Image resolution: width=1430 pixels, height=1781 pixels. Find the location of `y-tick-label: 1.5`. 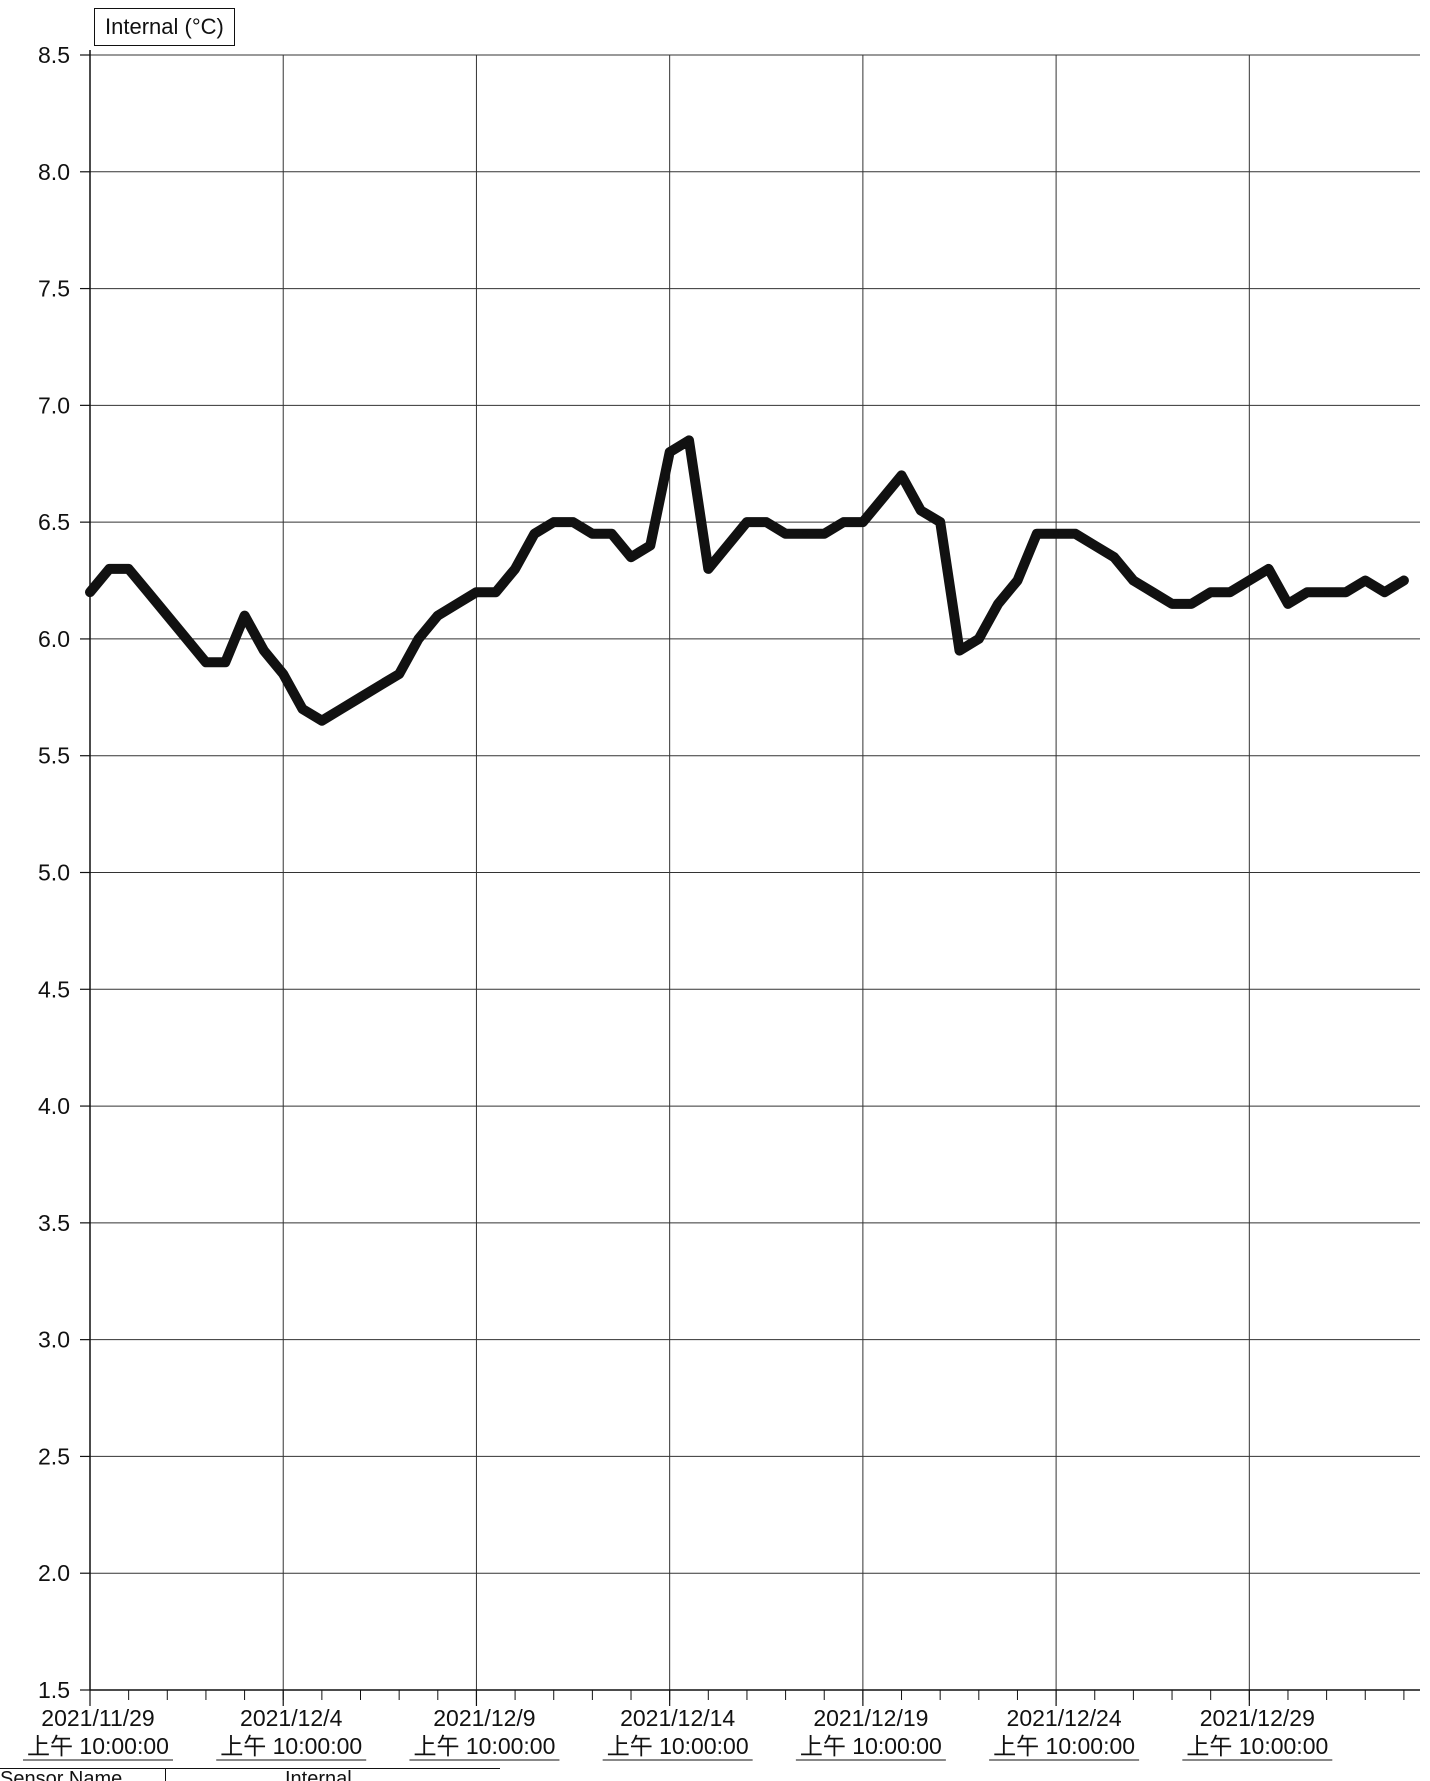

y-tick-label: 1.5 is located at coordinates (54, 1690).